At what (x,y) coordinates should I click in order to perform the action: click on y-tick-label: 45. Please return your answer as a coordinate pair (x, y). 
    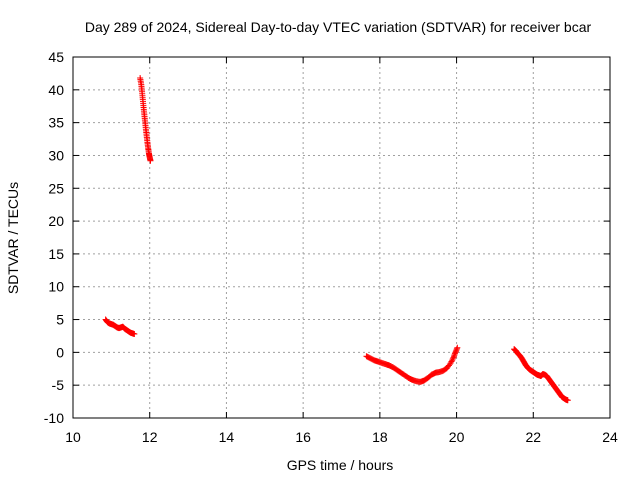
    Looking at the image, I should click on (56, 57).